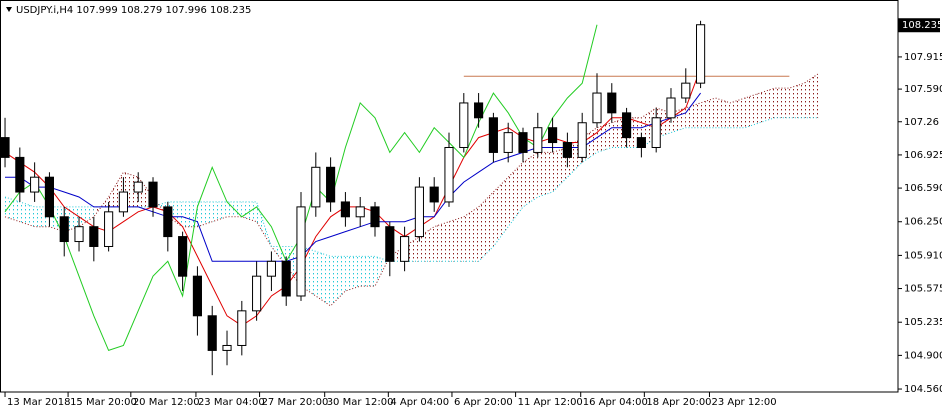 Image resolution: width=942 pixels, height=412 pixels. I want to click on y-tick-label: 107.590, so click(923, 89).